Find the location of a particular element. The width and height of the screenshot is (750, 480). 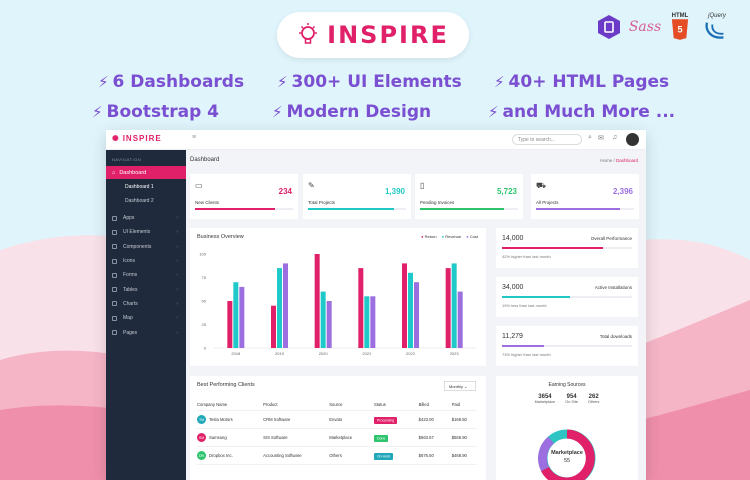

stat-value: 5,723 is located at coordinates (506, 191).